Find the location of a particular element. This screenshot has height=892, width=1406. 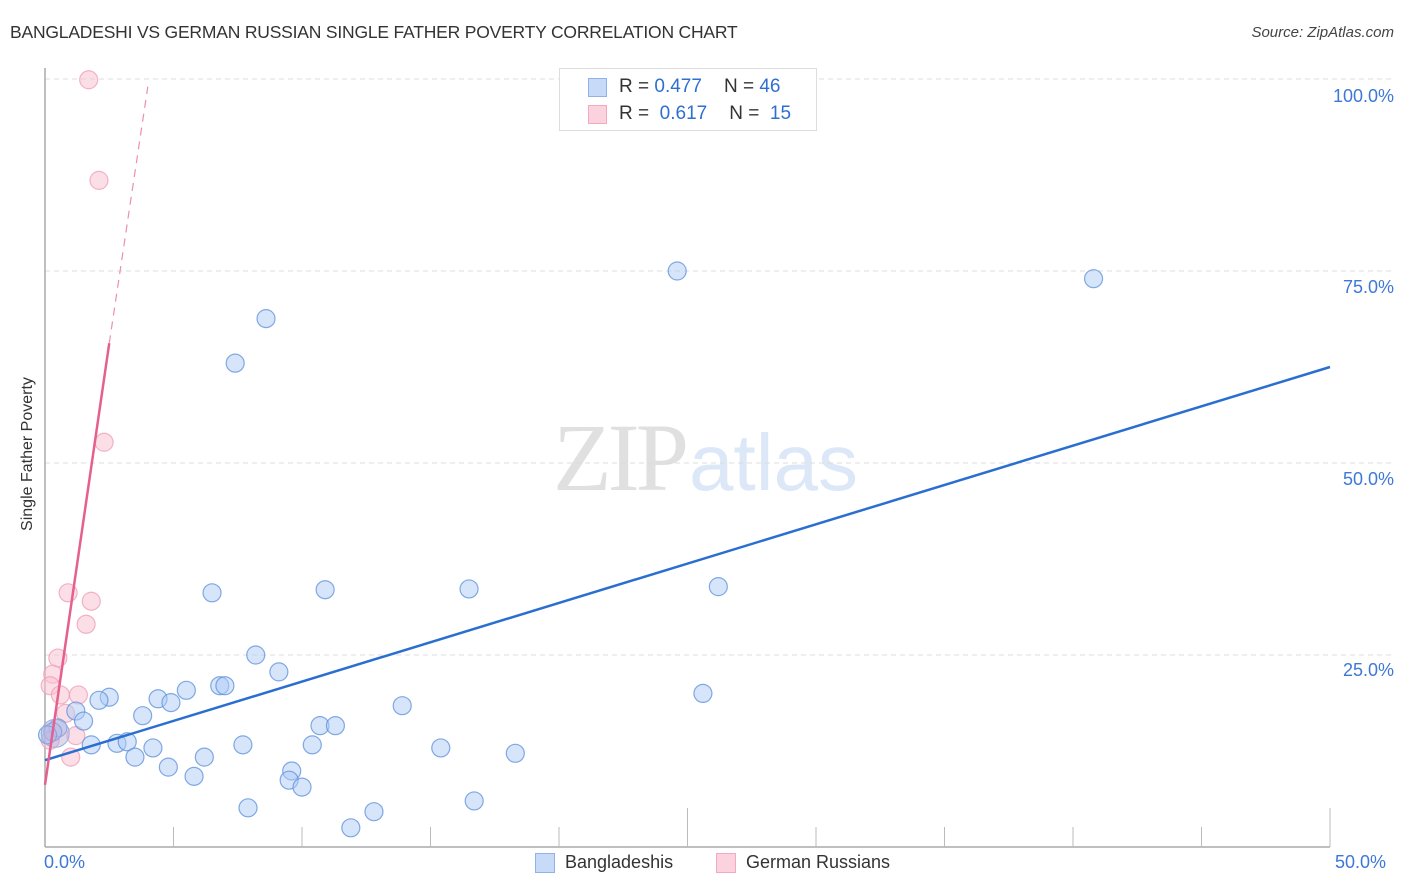

y-tick-25: 25.0% is located at coordinates (1368, 670).